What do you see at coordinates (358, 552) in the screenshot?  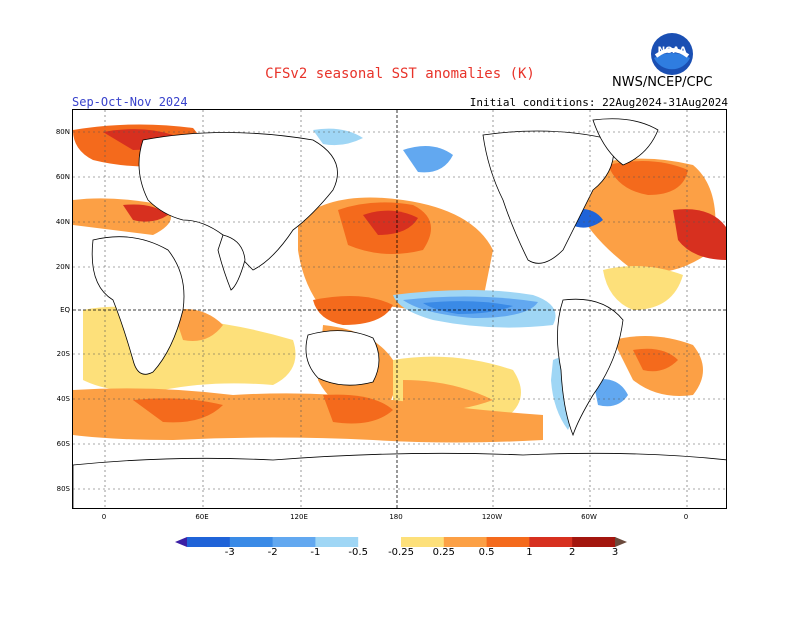 I see `colorbar-tick-label: -0.5` at bounding box center [358, 552].